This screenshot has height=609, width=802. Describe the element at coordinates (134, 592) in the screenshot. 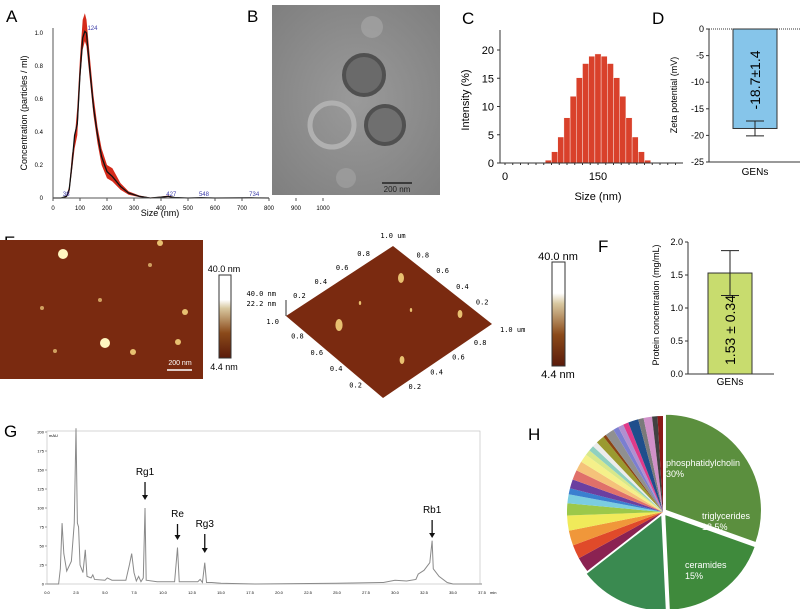

I see `x-tick-label: 7.5` at that location.